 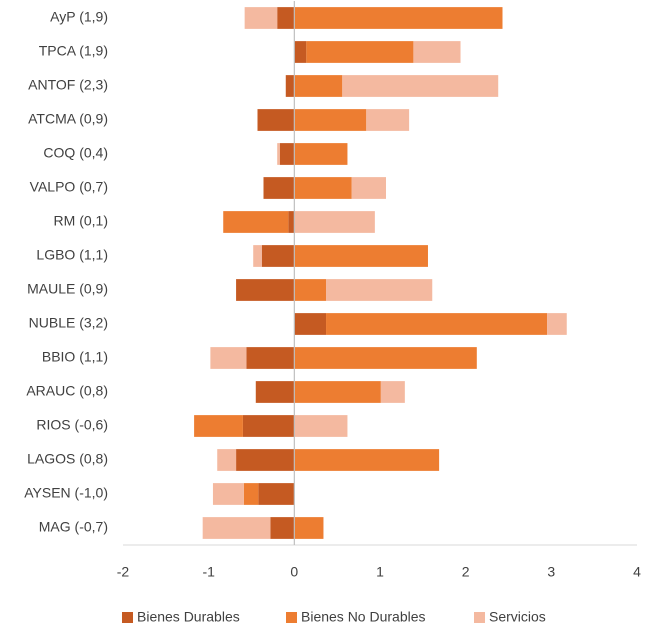 What do you see at coordinates (79, 17) in the screenshot?
I see `y-tick-label: AyP (1,9)` at bounding box center [79, 17].